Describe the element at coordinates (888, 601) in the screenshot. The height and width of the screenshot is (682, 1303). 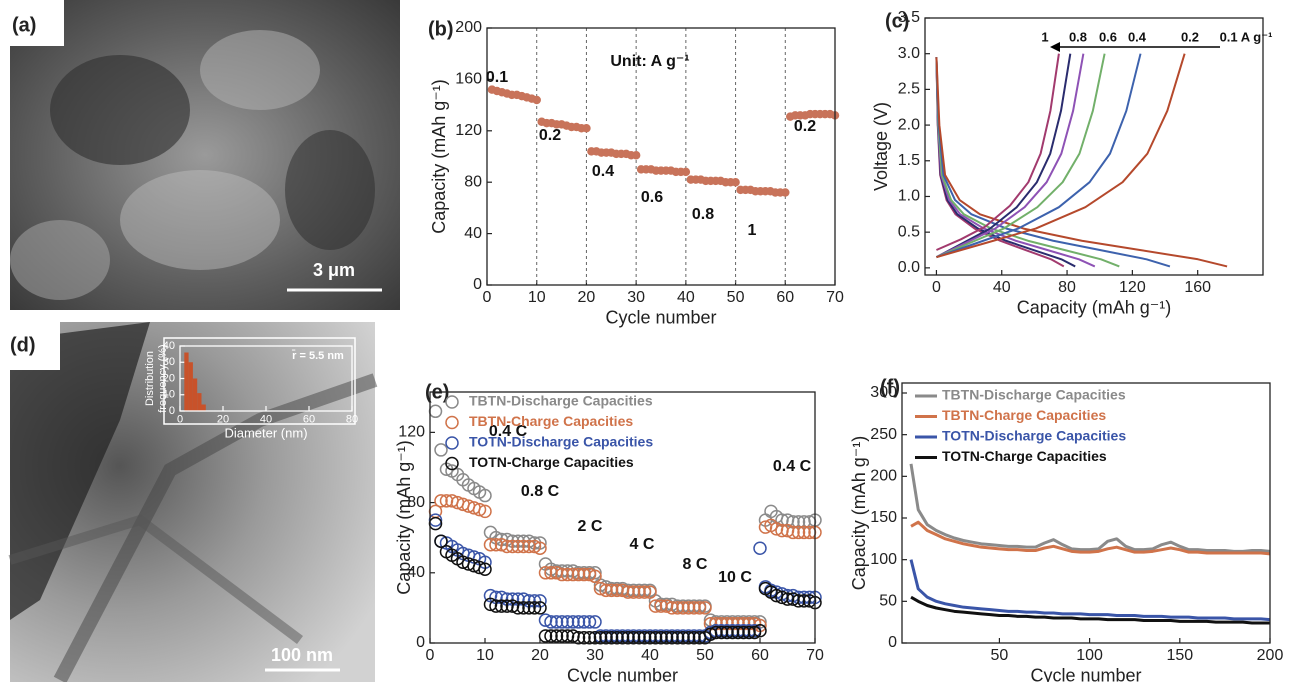
I see `y-tick-label: 50` at that location.